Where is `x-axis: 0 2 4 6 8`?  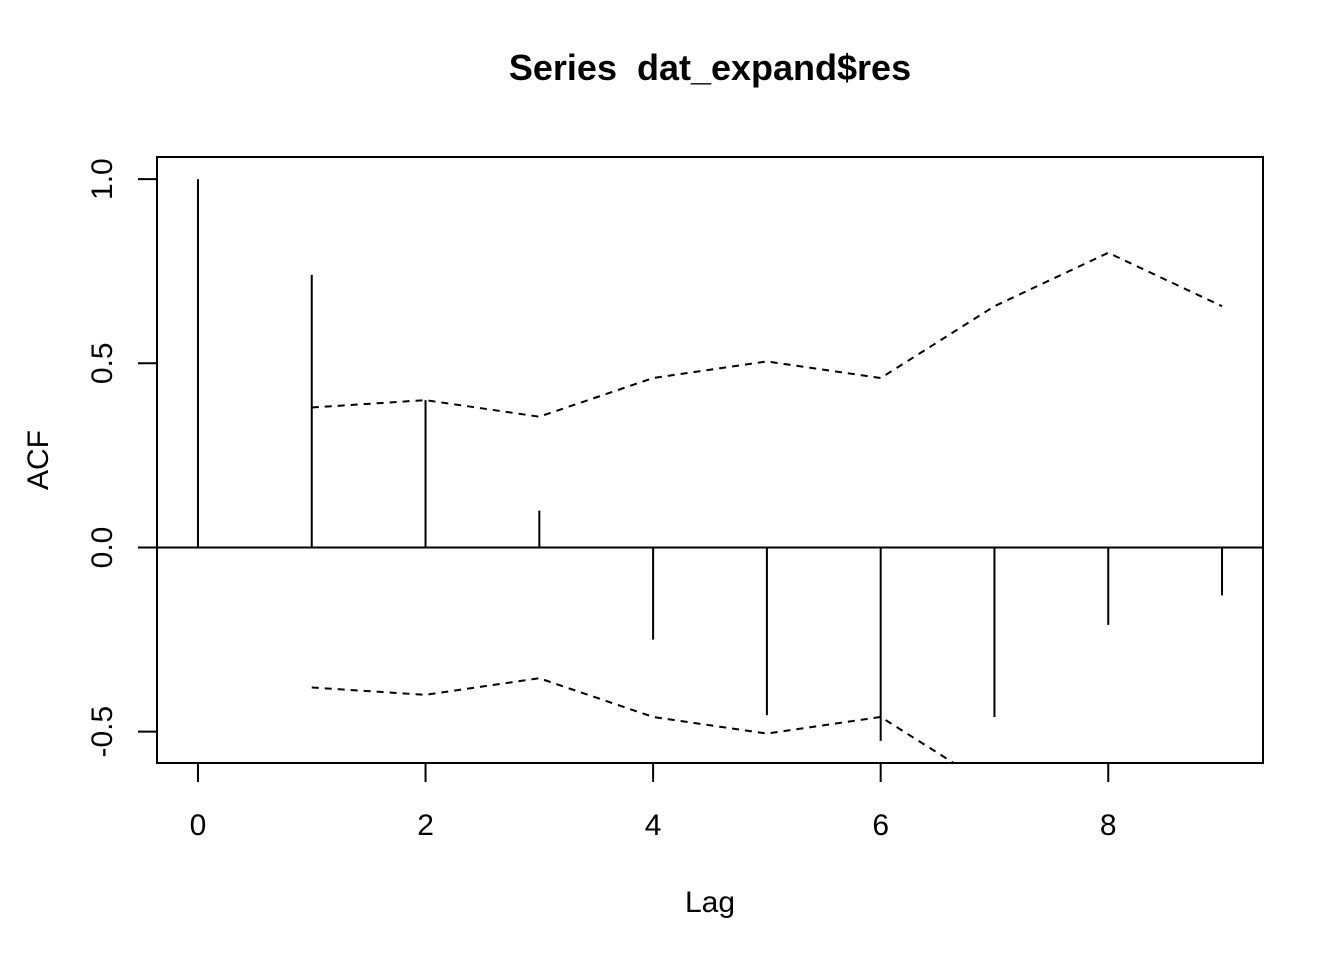 x-axis: 0 2 4 6 8 is located at coordinates (653, 802).